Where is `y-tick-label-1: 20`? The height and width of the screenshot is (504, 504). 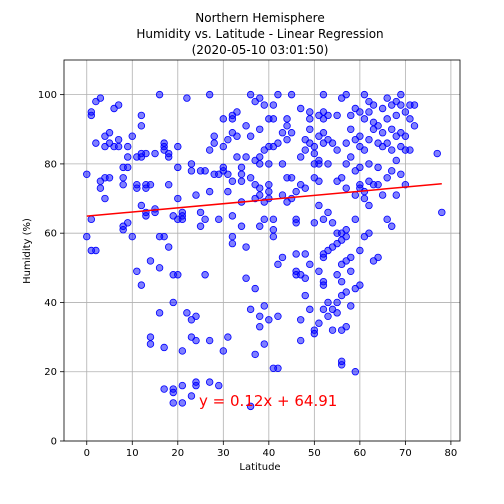 y-tick-label-1: 20 is located at coordinates (50, 372).